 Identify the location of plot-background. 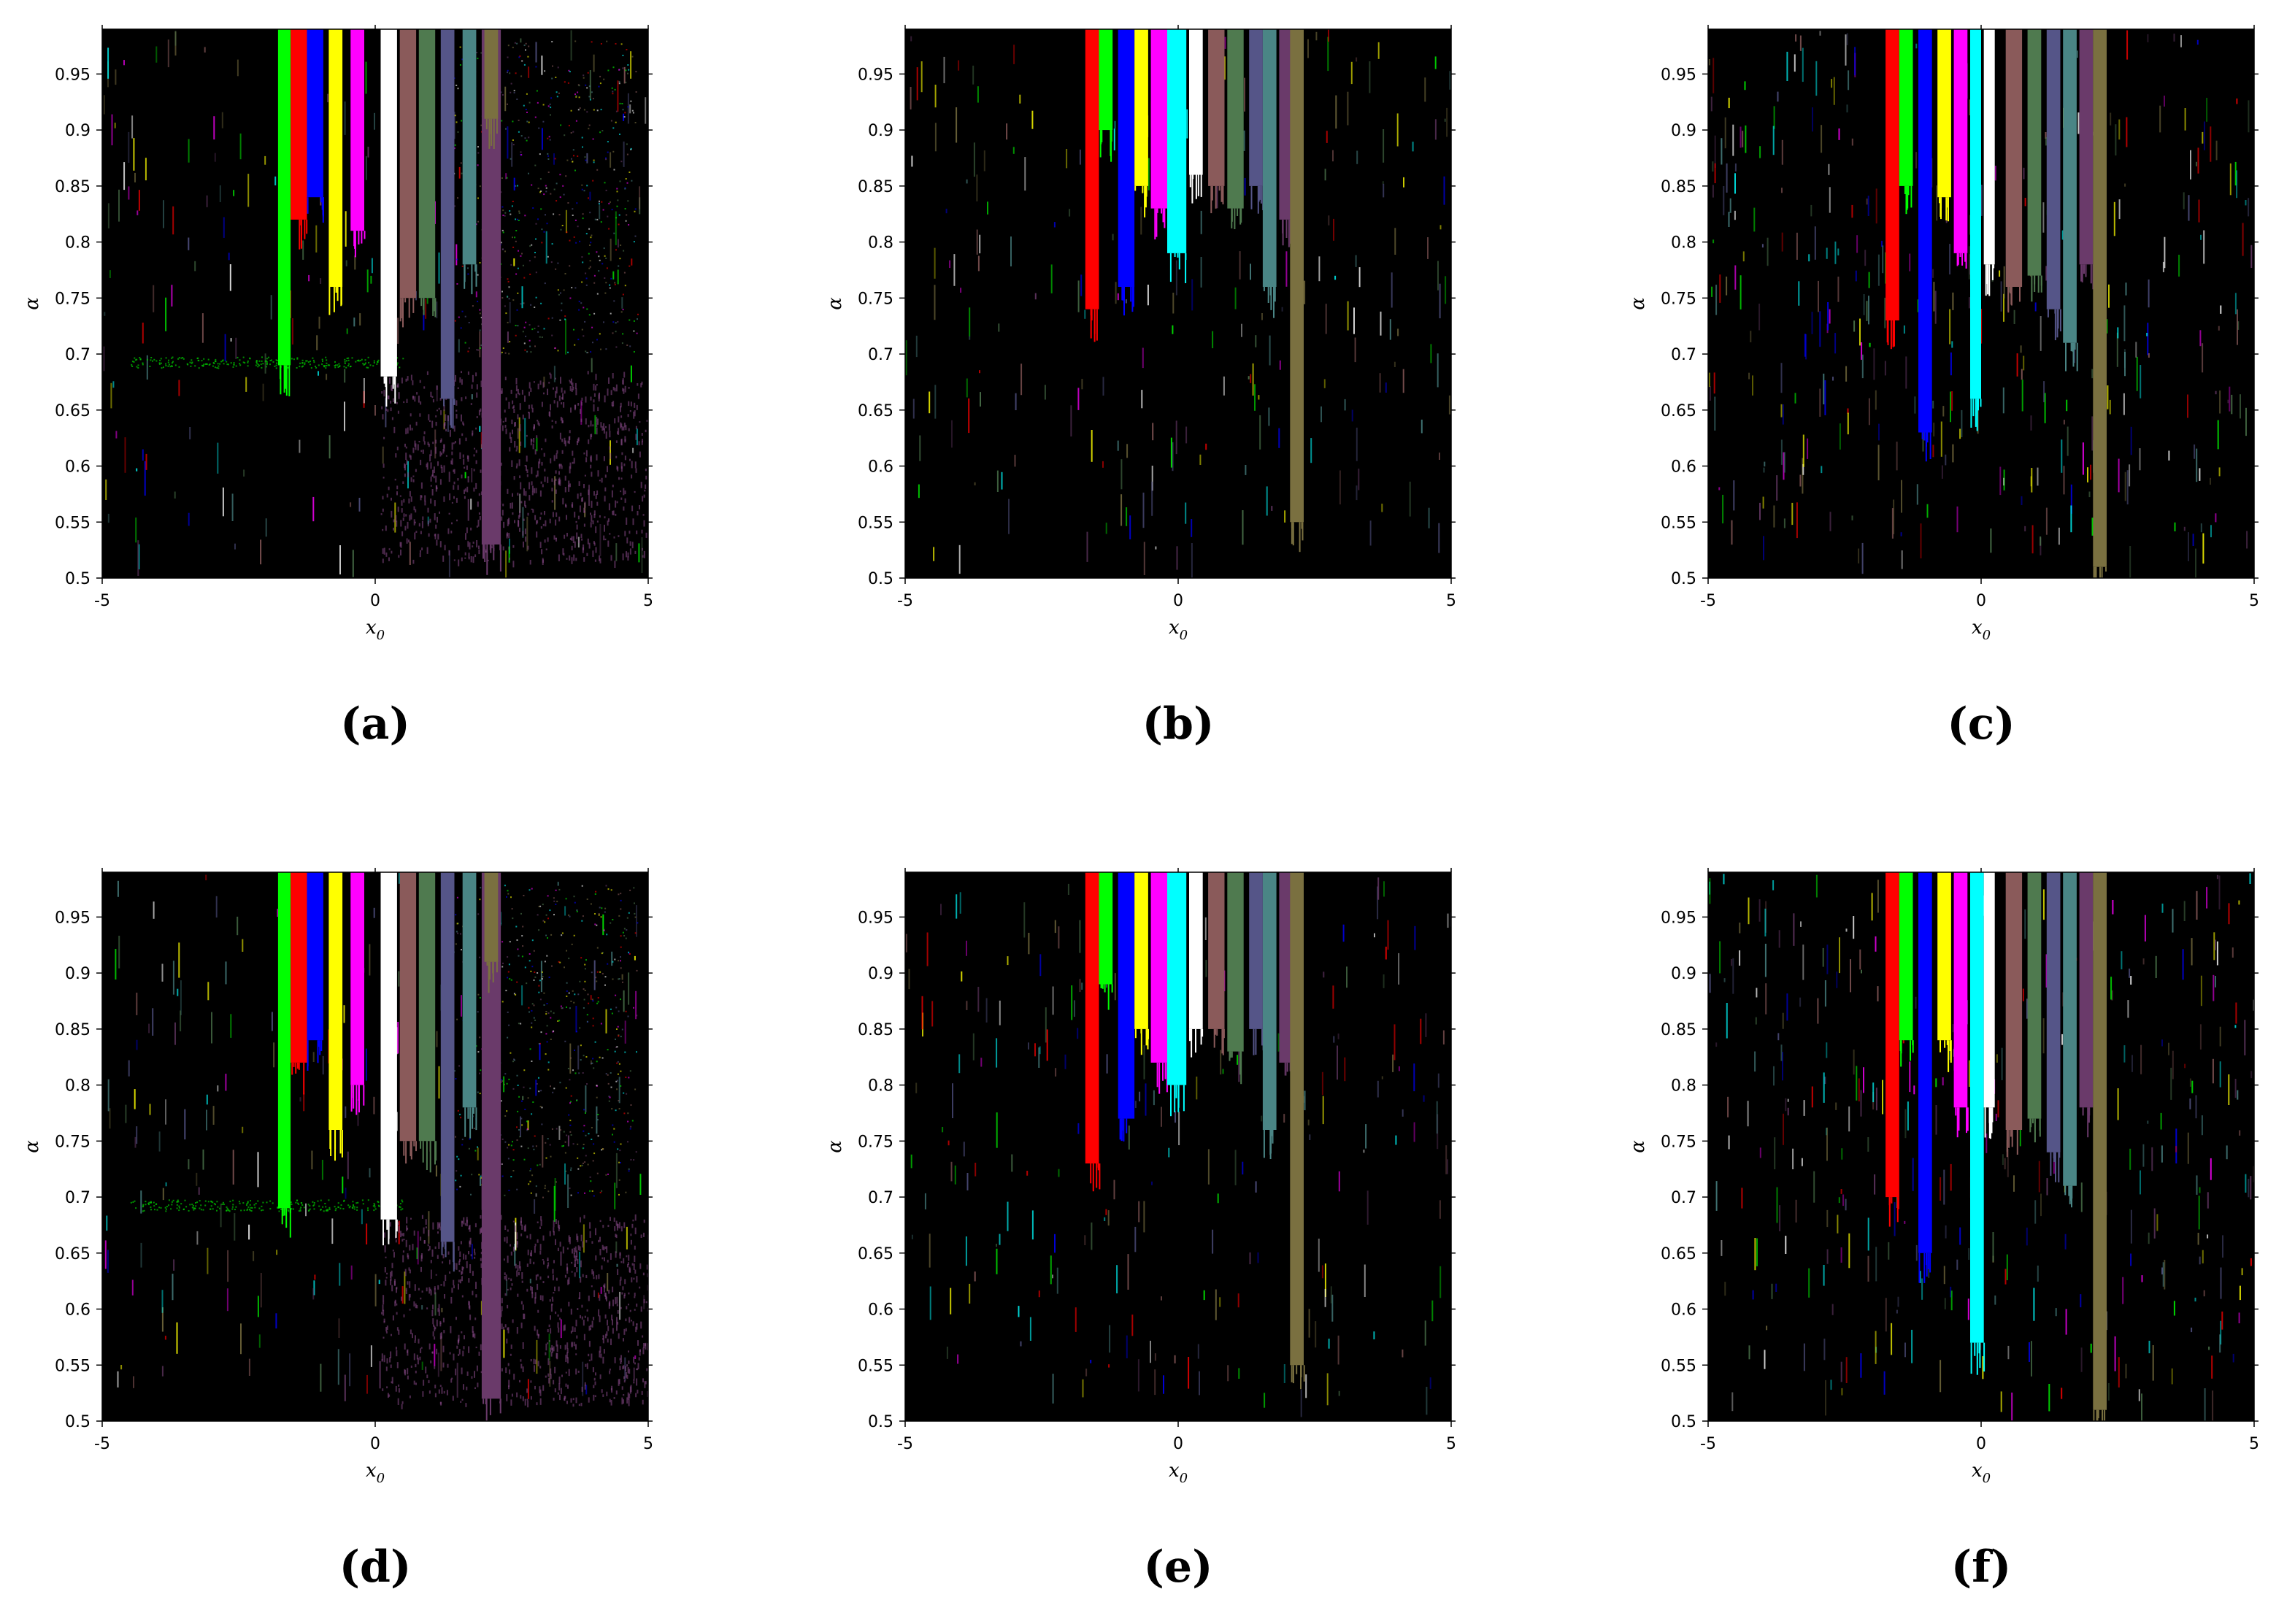
(375, 1146).